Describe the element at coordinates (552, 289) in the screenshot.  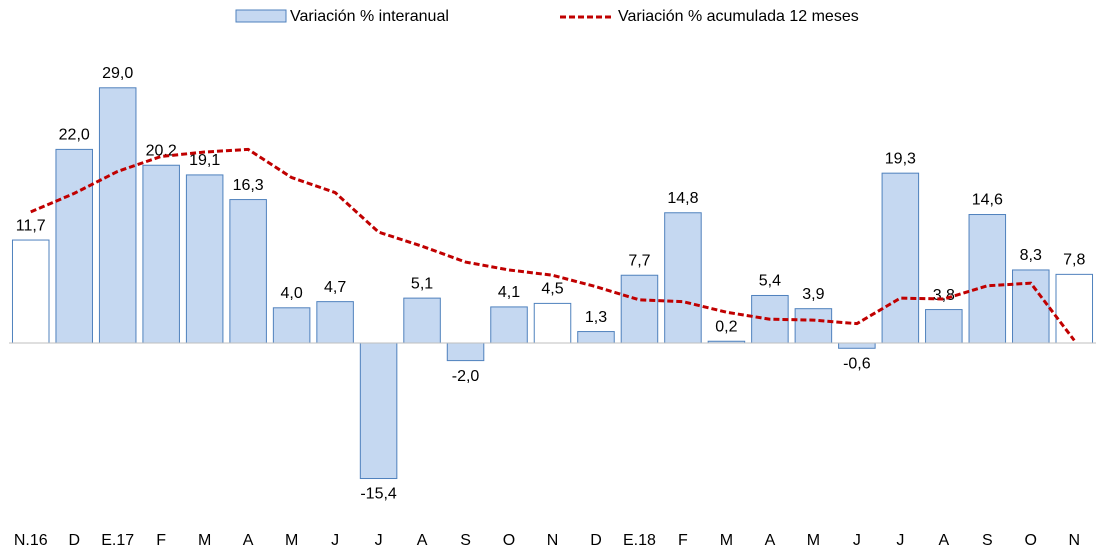
I see `data-label: 4,5` at that location.